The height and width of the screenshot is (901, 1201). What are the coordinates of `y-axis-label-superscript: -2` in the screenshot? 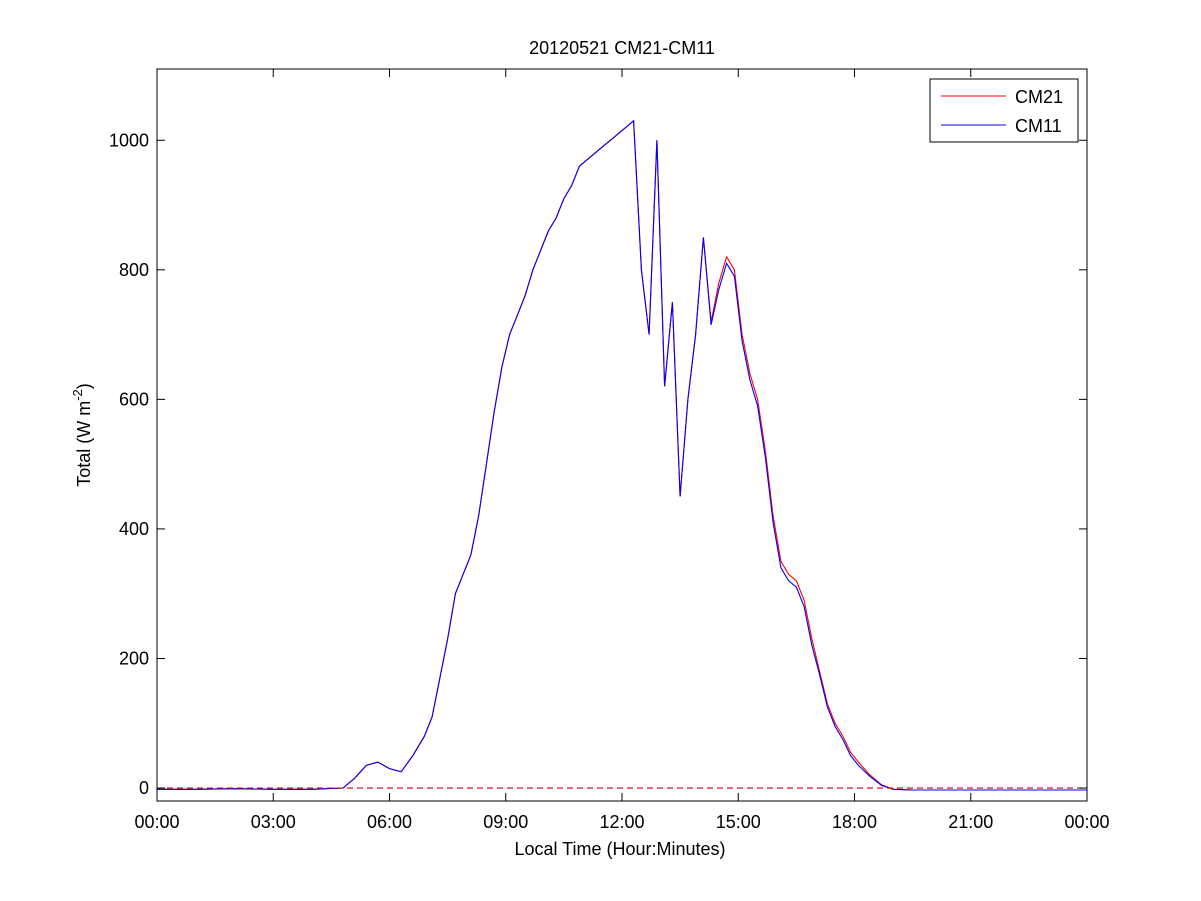 It's located at (77, 395).